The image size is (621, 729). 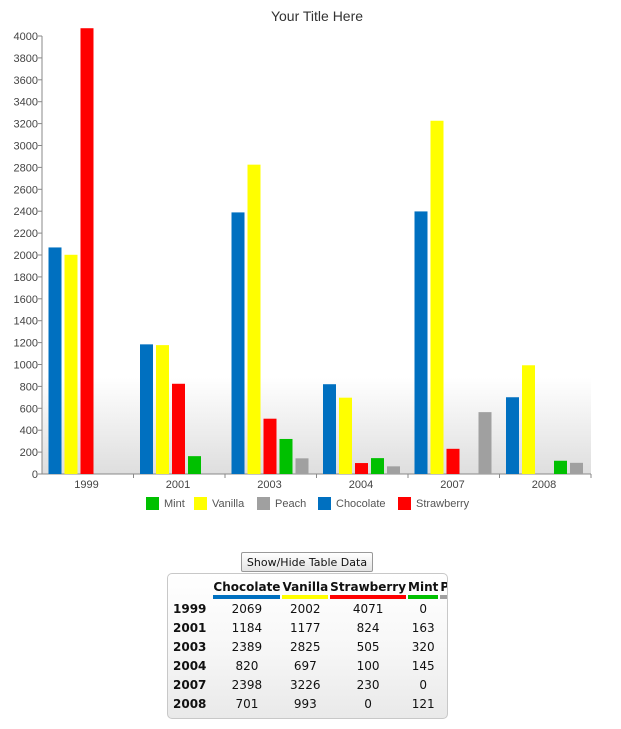 I want to click on table-cell: 230, so click(x=368, y=684).